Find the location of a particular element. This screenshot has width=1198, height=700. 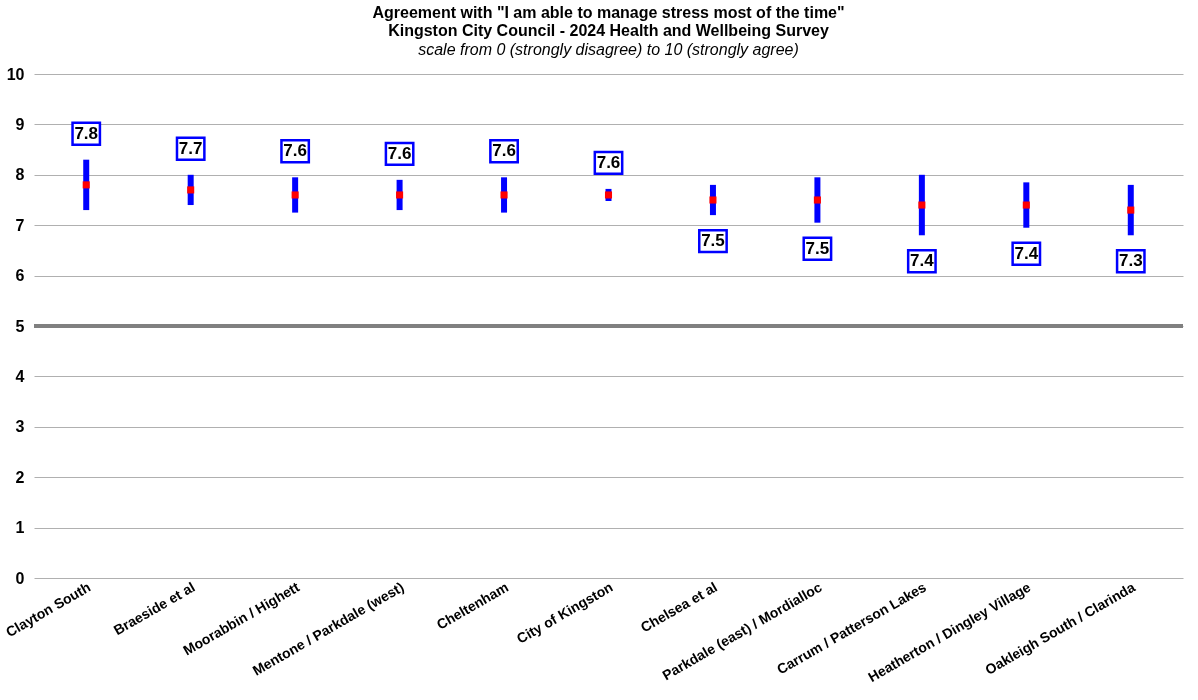

y-tick-label: 8 is located at coordinates (20, 175).